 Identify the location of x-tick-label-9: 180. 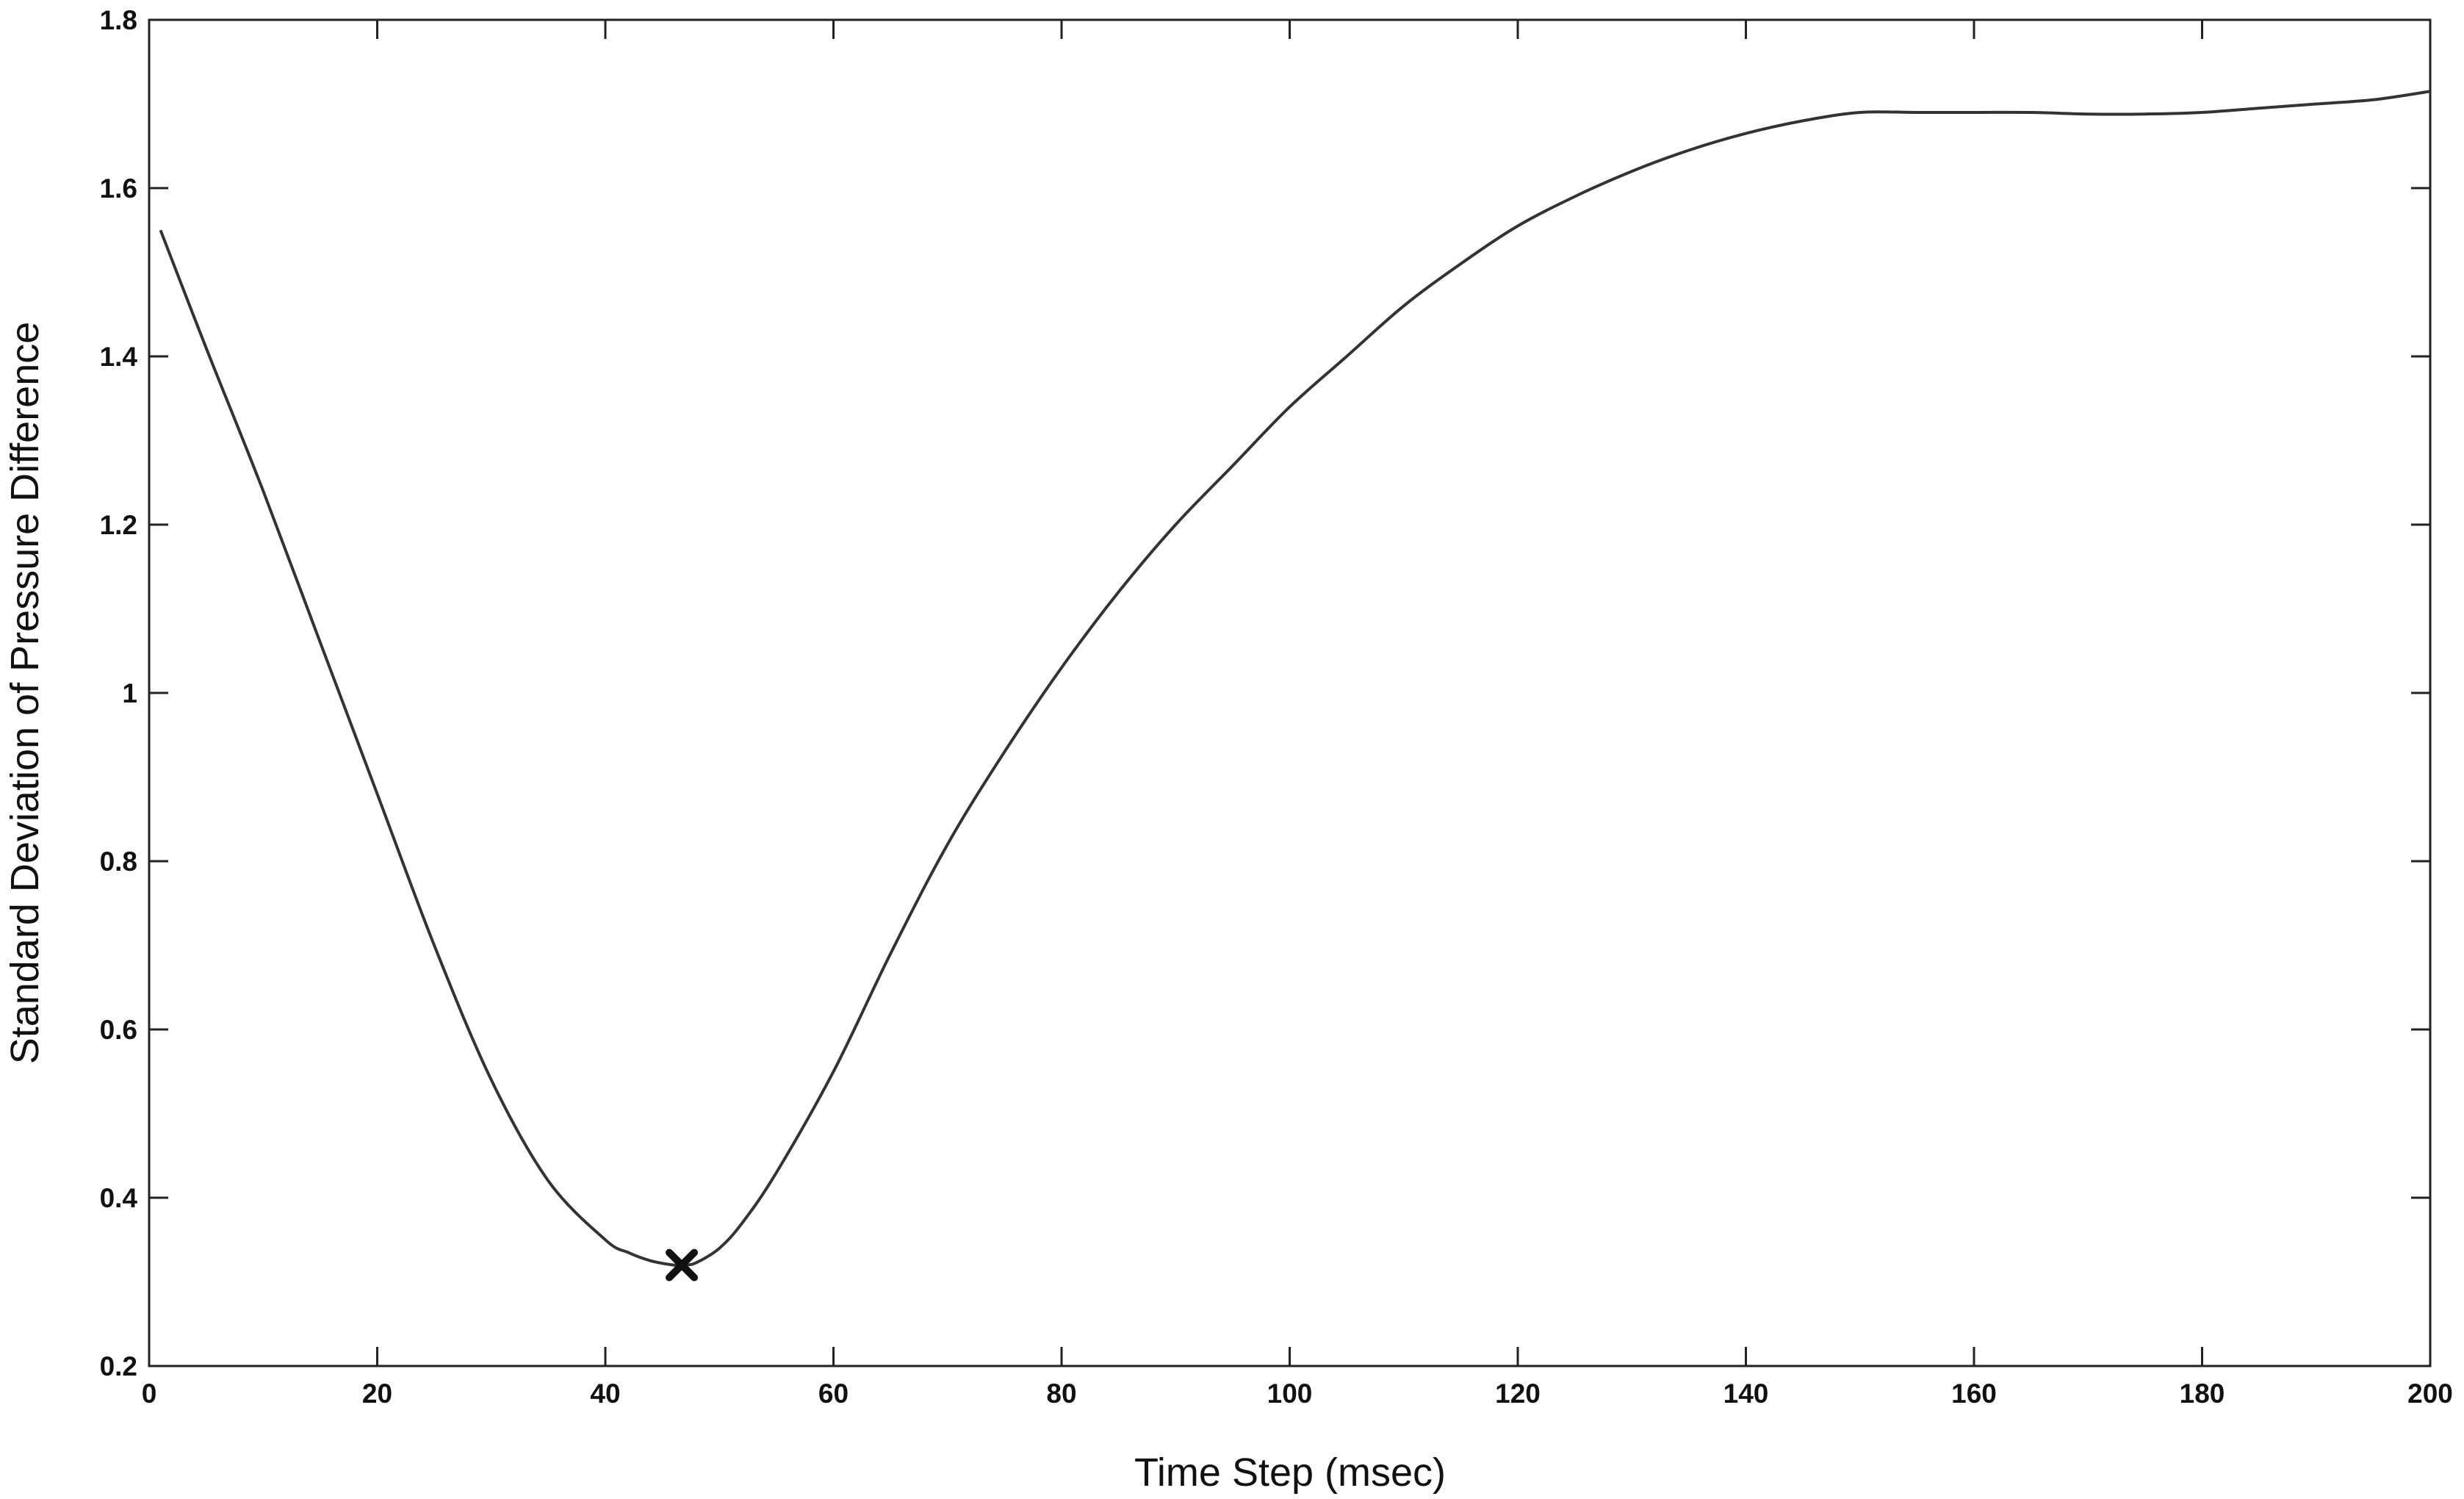
(2202, 1393).